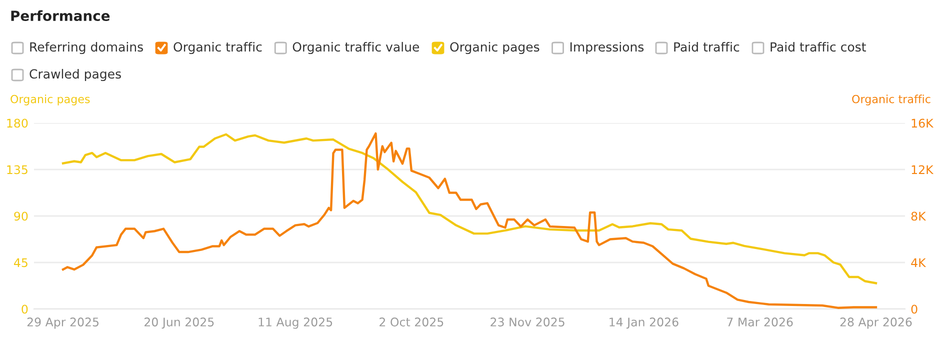 The height and width of the screenshot is (343, 941). What do you see at coordinates (707, 47) in the screenshot?
I see `text: Paid traffic` at bounding box center [707, 47].